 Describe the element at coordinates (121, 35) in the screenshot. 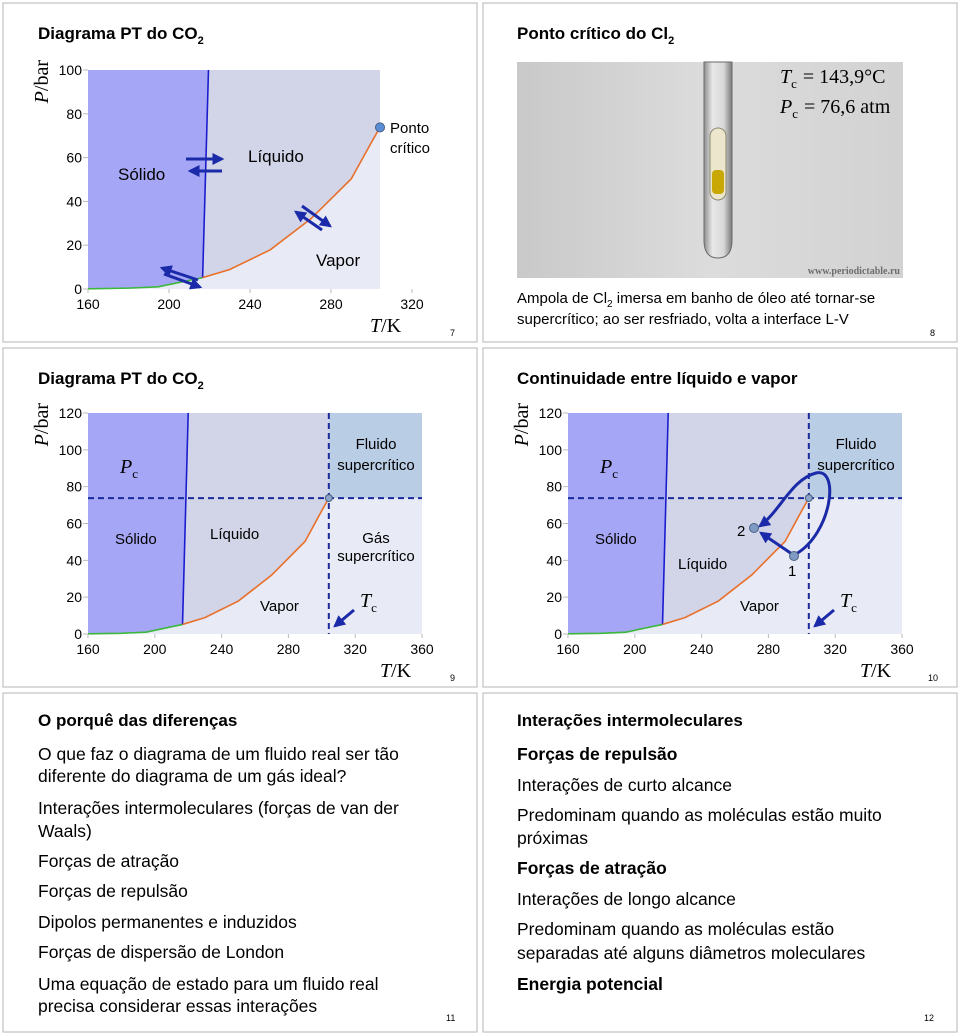

I see `slide-title: Diagrama PT do CO2` at that location.